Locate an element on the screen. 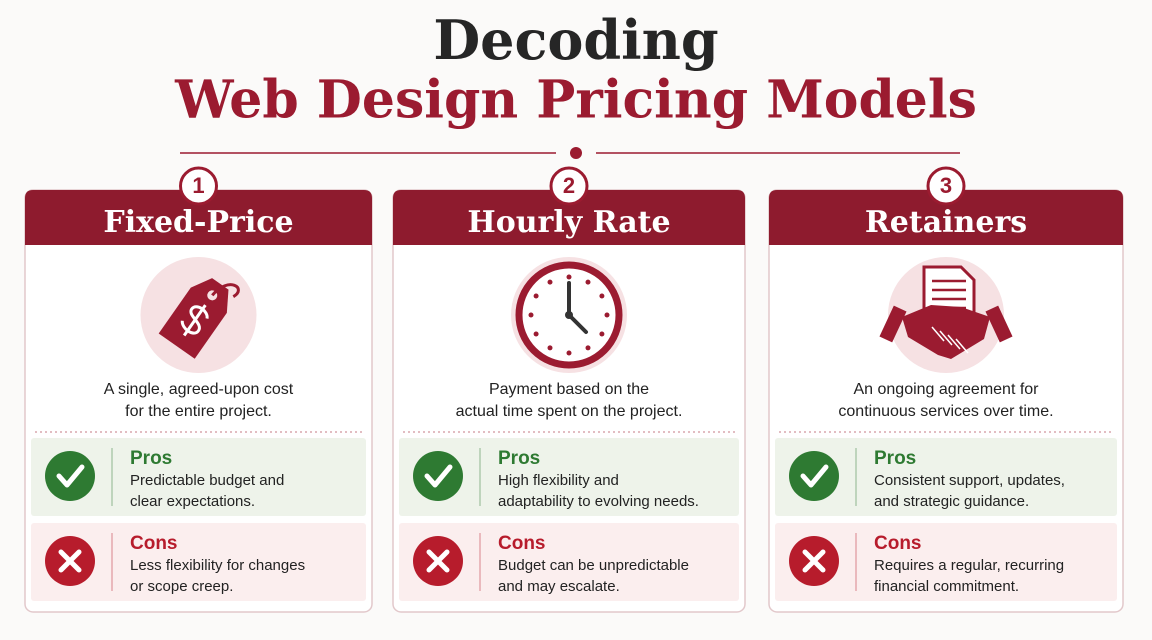  card-description: An ongoing agreement for is located at coordinates (946, 389).